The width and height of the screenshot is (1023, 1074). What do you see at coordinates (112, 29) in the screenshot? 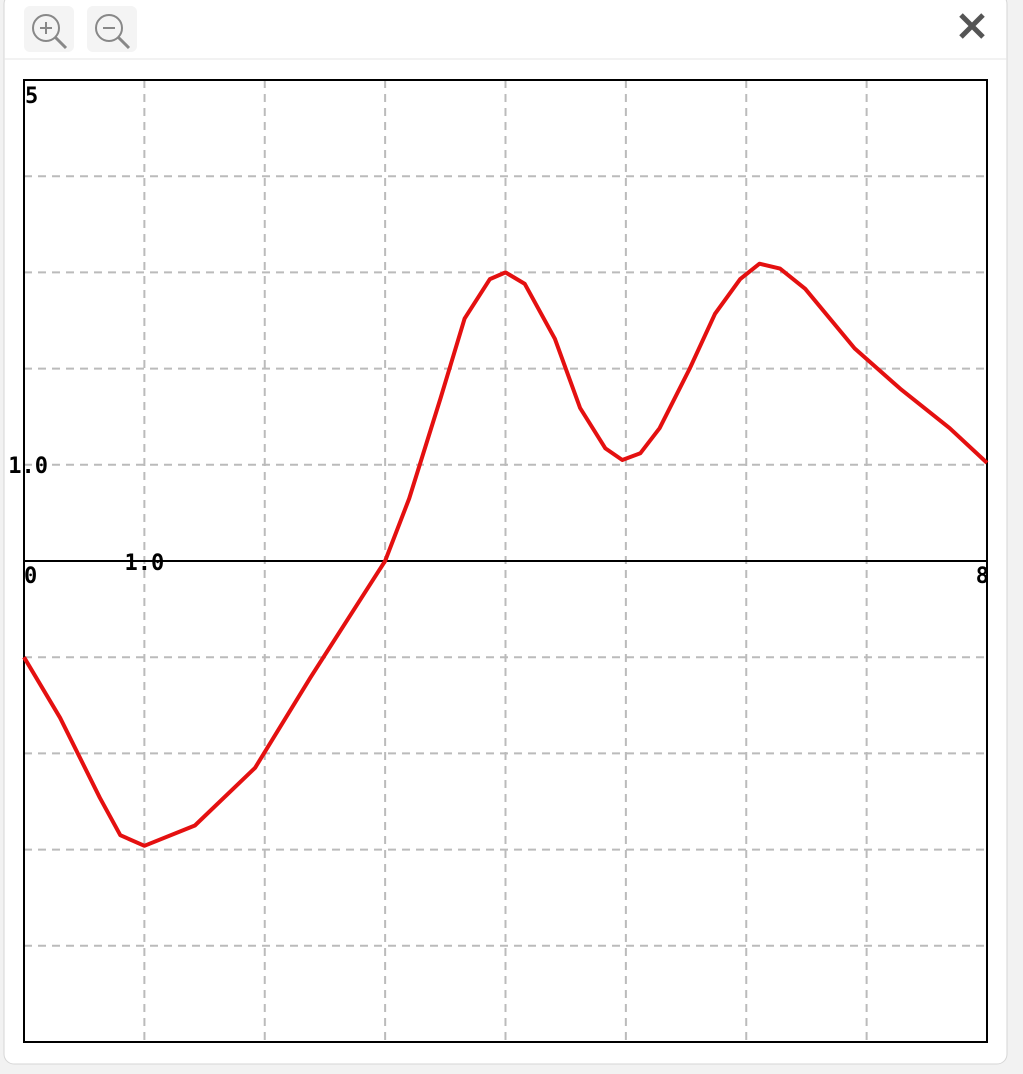
I see `zoom-out-button` at bounding box center [112, 29].